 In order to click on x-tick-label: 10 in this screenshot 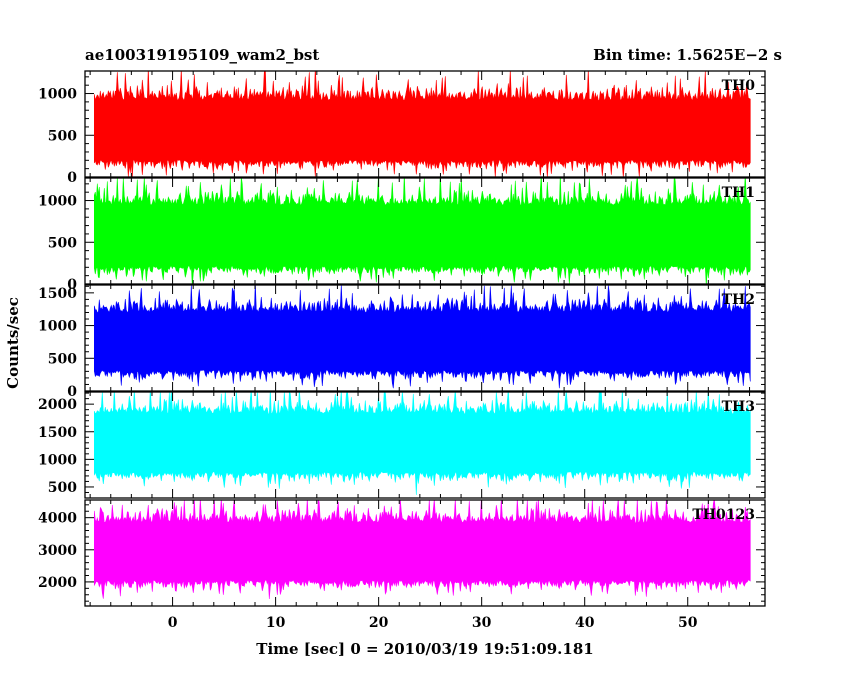, I will do `click(276, 623)`.